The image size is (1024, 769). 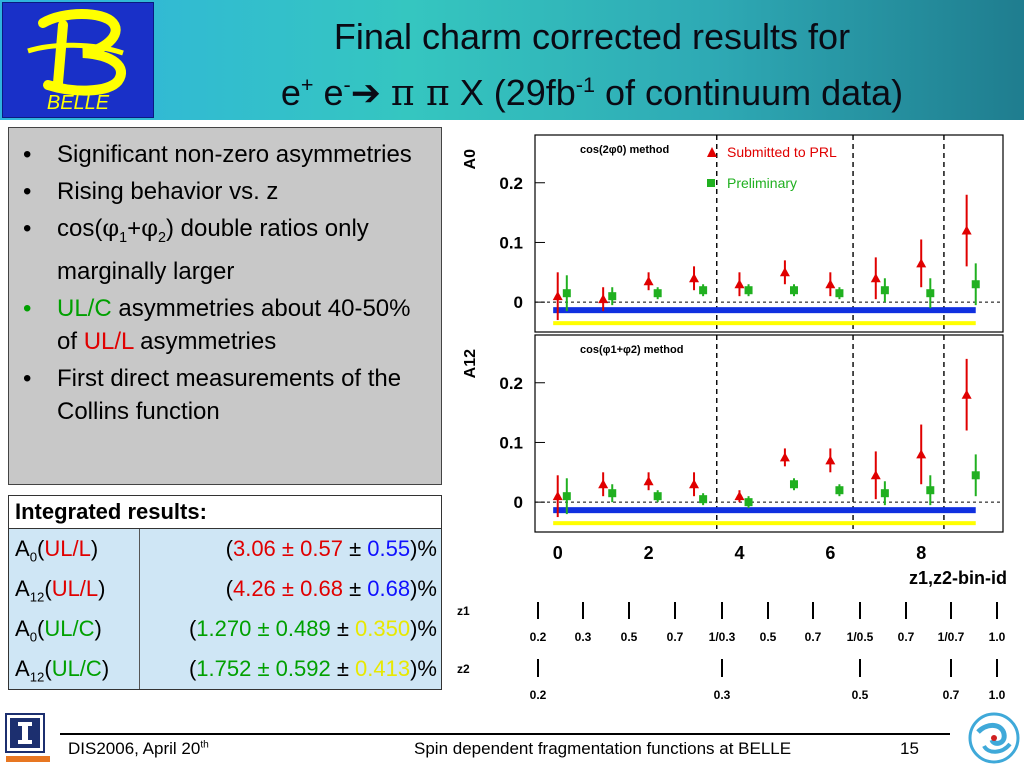 I want to click on results-header: Integrated results:, so click(x=225, y=512).